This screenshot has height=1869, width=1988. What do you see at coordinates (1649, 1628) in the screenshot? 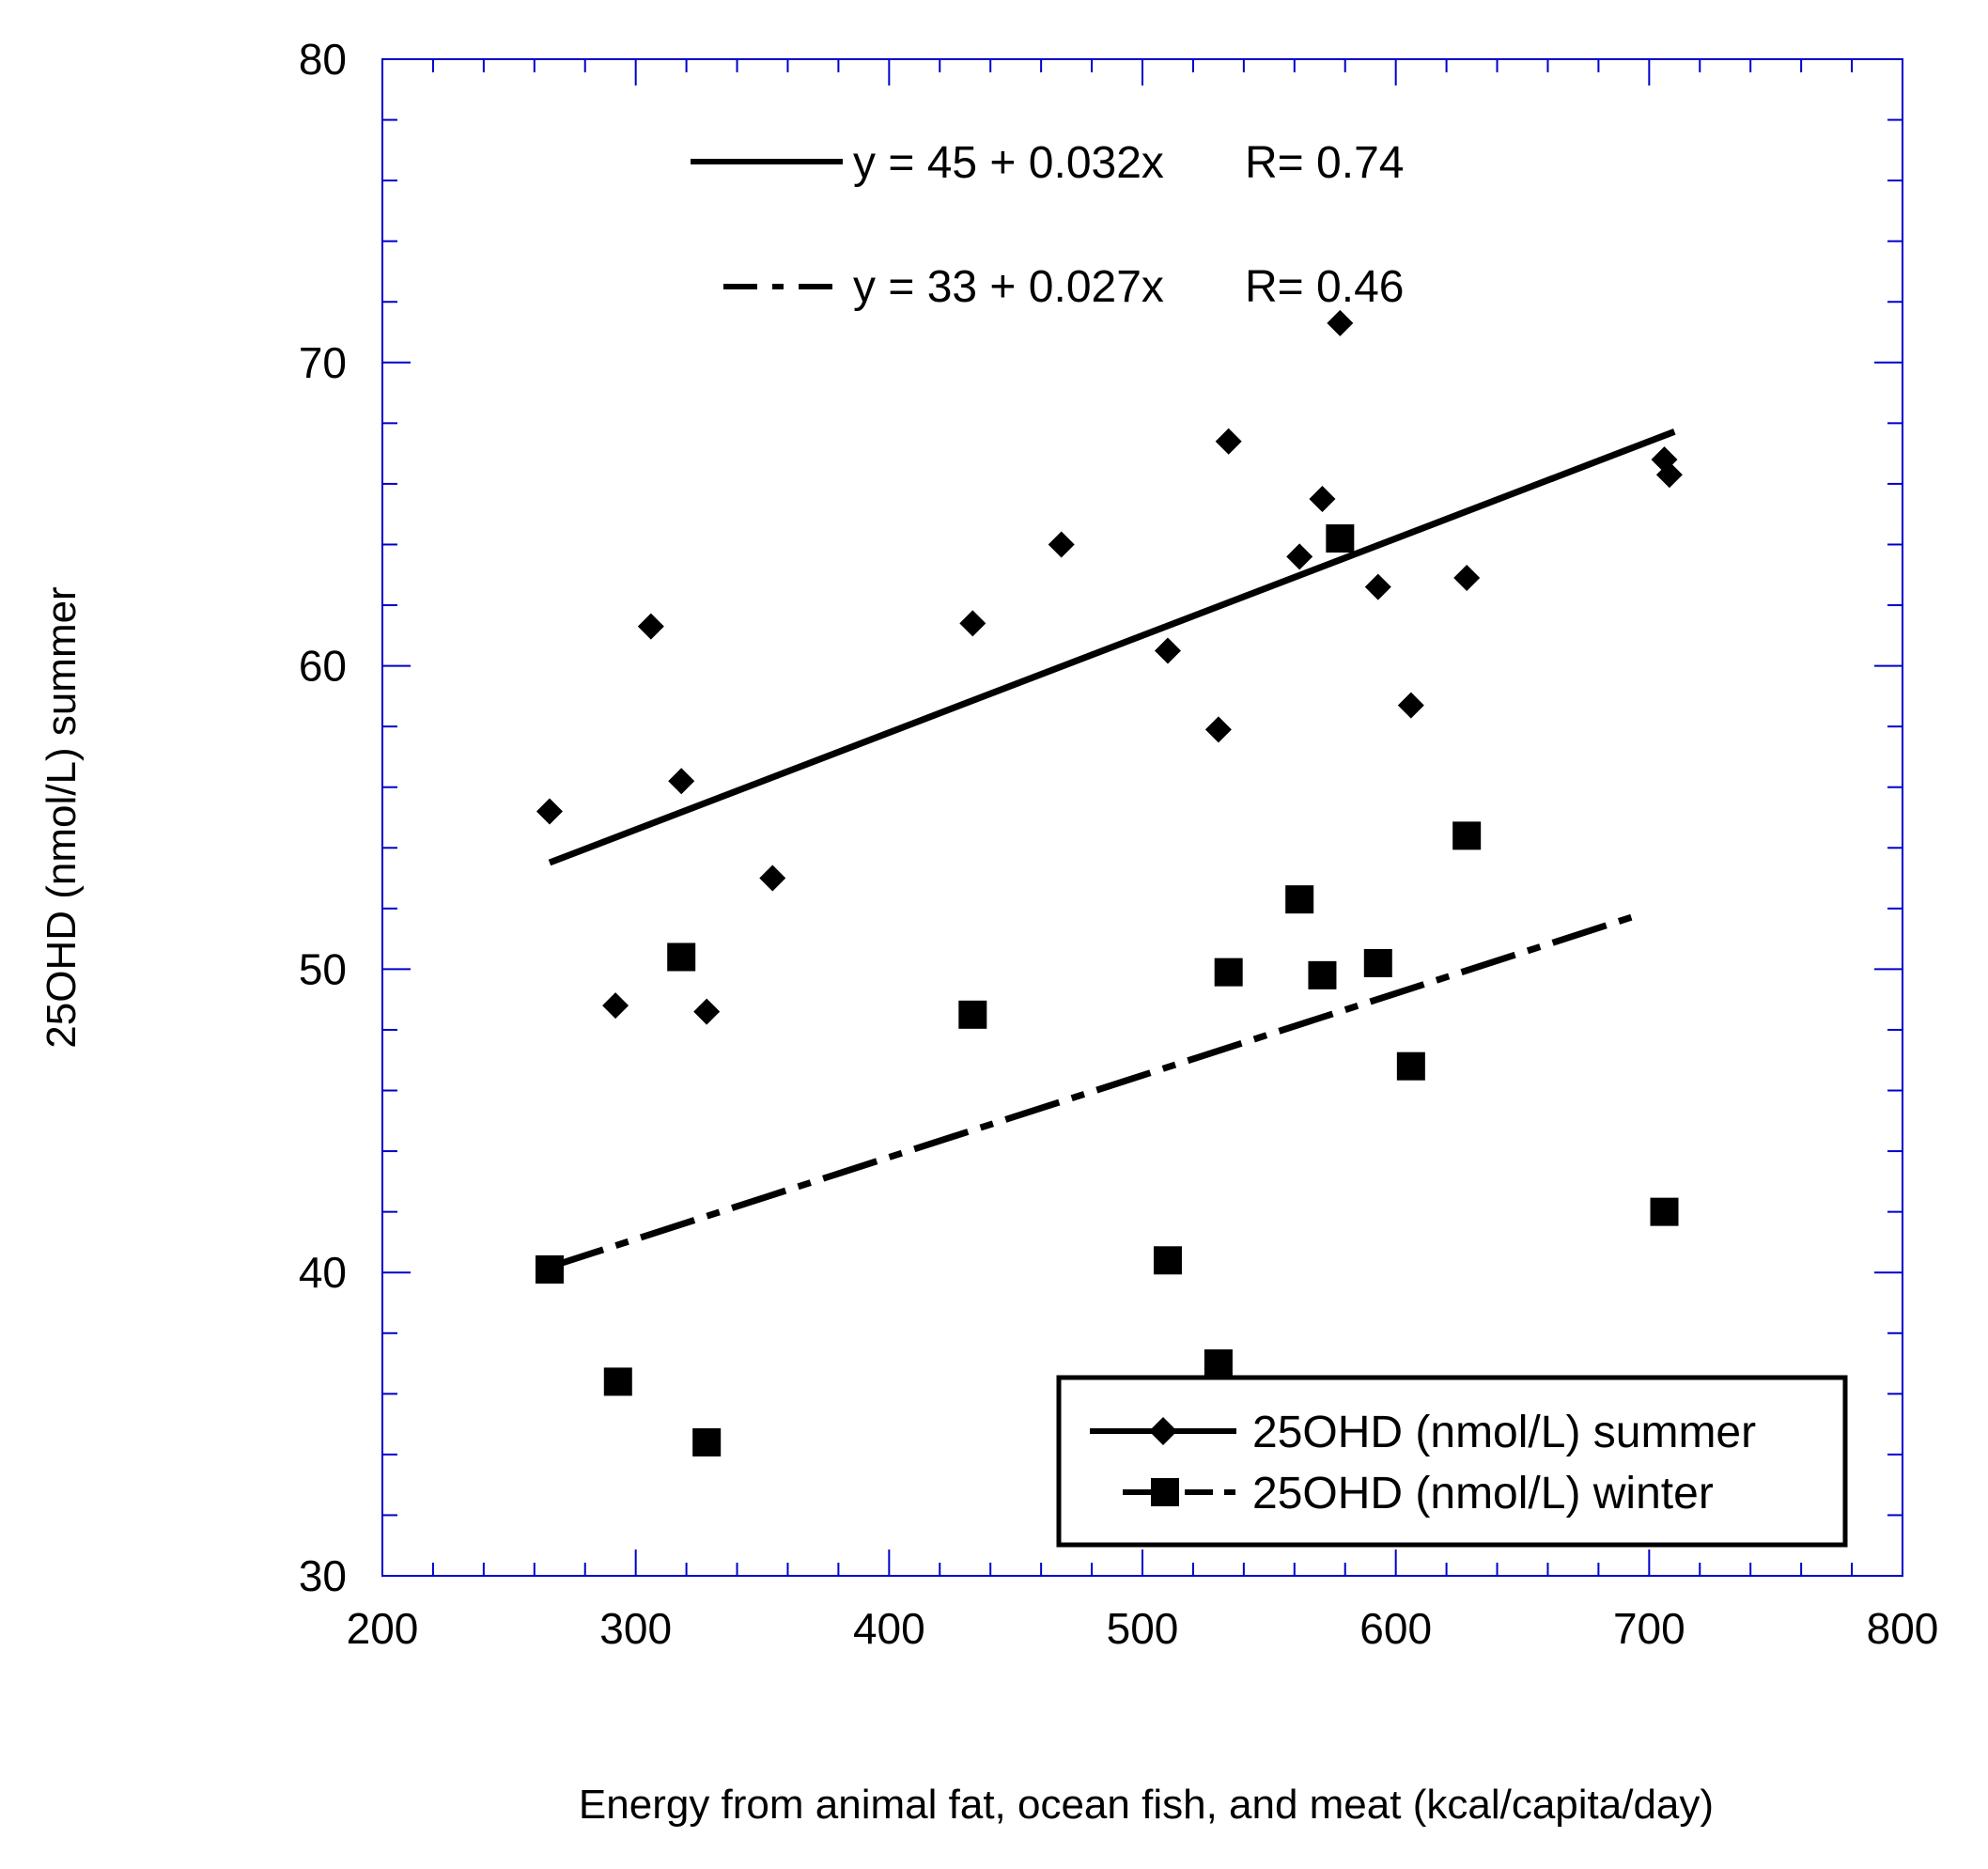
I see `x-tick-label: 700` at bounding box center [1649, 1628].